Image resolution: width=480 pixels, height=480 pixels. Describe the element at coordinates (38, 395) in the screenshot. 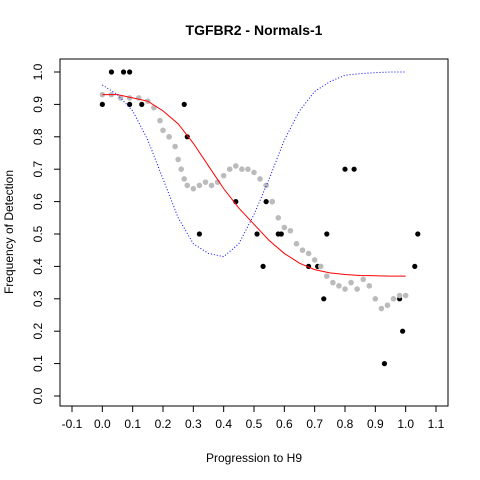

I see `y-tick-label: 0.0` at that location.